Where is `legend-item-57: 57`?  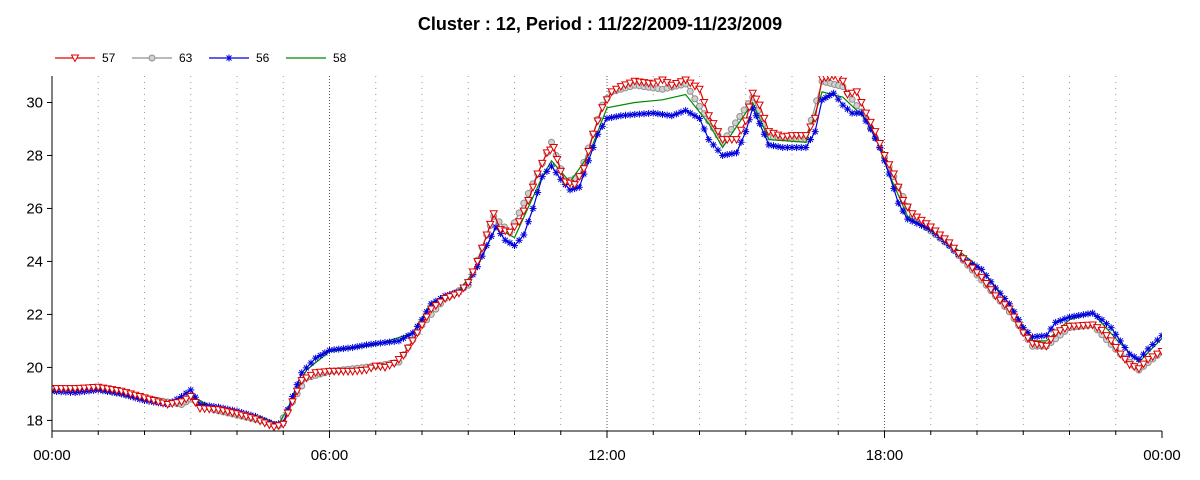 legend-item-57: 57 is located at coordinates (85, 58).